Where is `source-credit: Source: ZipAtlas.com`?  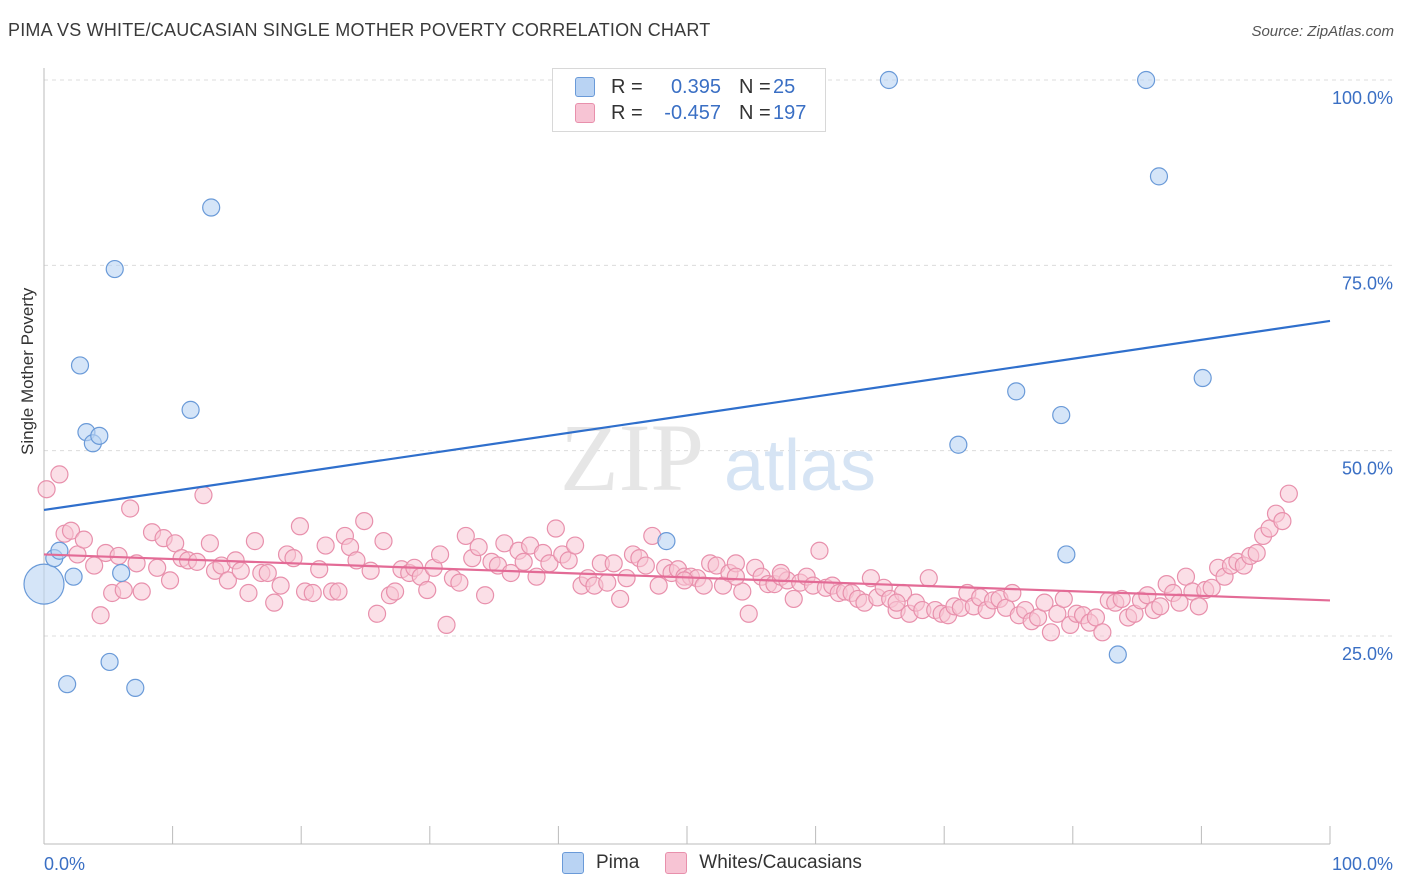 source-credit: Source: ZipAtlas.com is located at coordinates (1322, 31).